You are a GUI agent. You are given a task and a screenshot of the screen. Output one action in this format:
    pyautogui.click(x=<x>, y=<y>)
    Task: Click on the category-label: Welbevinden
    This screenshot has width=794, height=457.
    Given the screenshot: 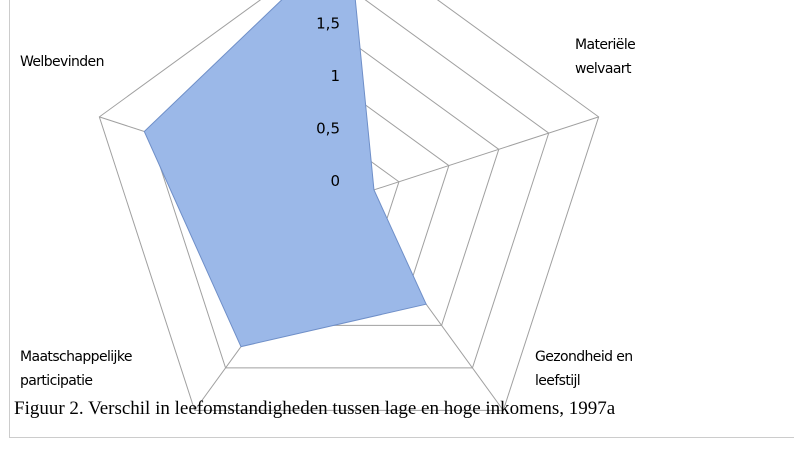 What is the action you would take?
    pyautogui.click(x=62, y=62)
    